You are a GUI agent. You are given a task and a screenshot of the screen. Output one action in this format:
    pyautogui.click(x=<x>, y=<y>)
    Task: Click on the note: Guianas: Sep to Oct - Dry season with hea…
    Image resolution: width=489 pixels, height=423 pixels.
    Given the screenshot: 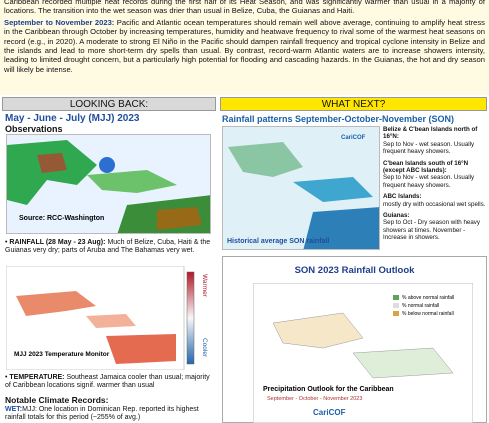 What is the action you would take?
    pyautogui.click(x=435, y=227)
    